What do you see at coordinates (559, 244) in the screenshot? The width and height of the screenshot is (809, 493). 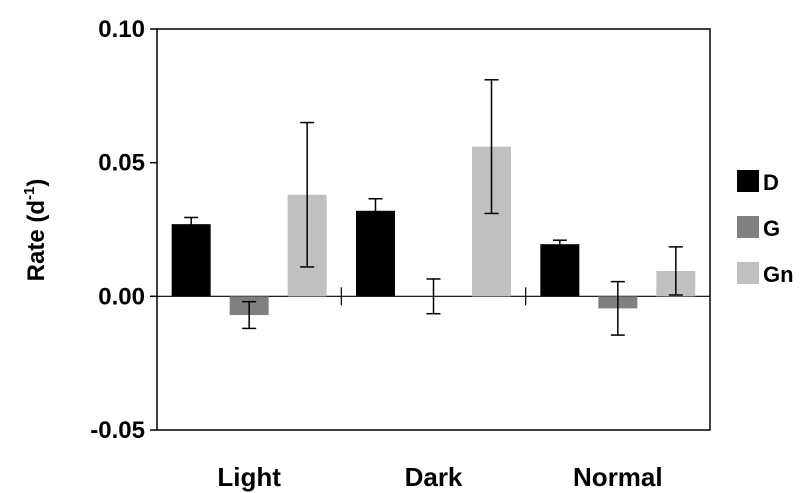 I see `error-bar-normal-d` at bounding box center [559, 244].